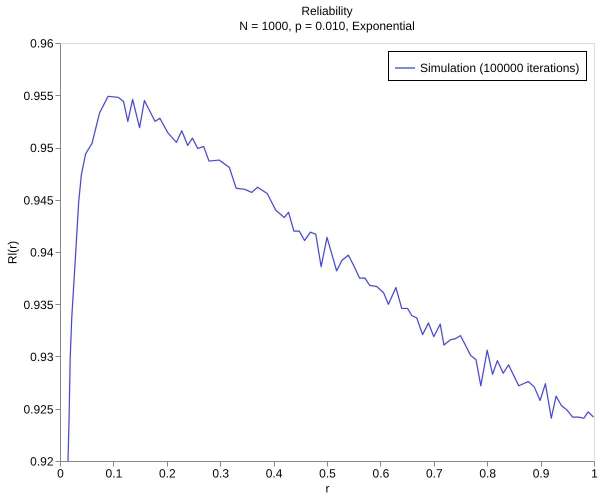  Describe the element at coordinates (541, 473) in the screenshot. I see `x-tick-label: 0.9` at that location.